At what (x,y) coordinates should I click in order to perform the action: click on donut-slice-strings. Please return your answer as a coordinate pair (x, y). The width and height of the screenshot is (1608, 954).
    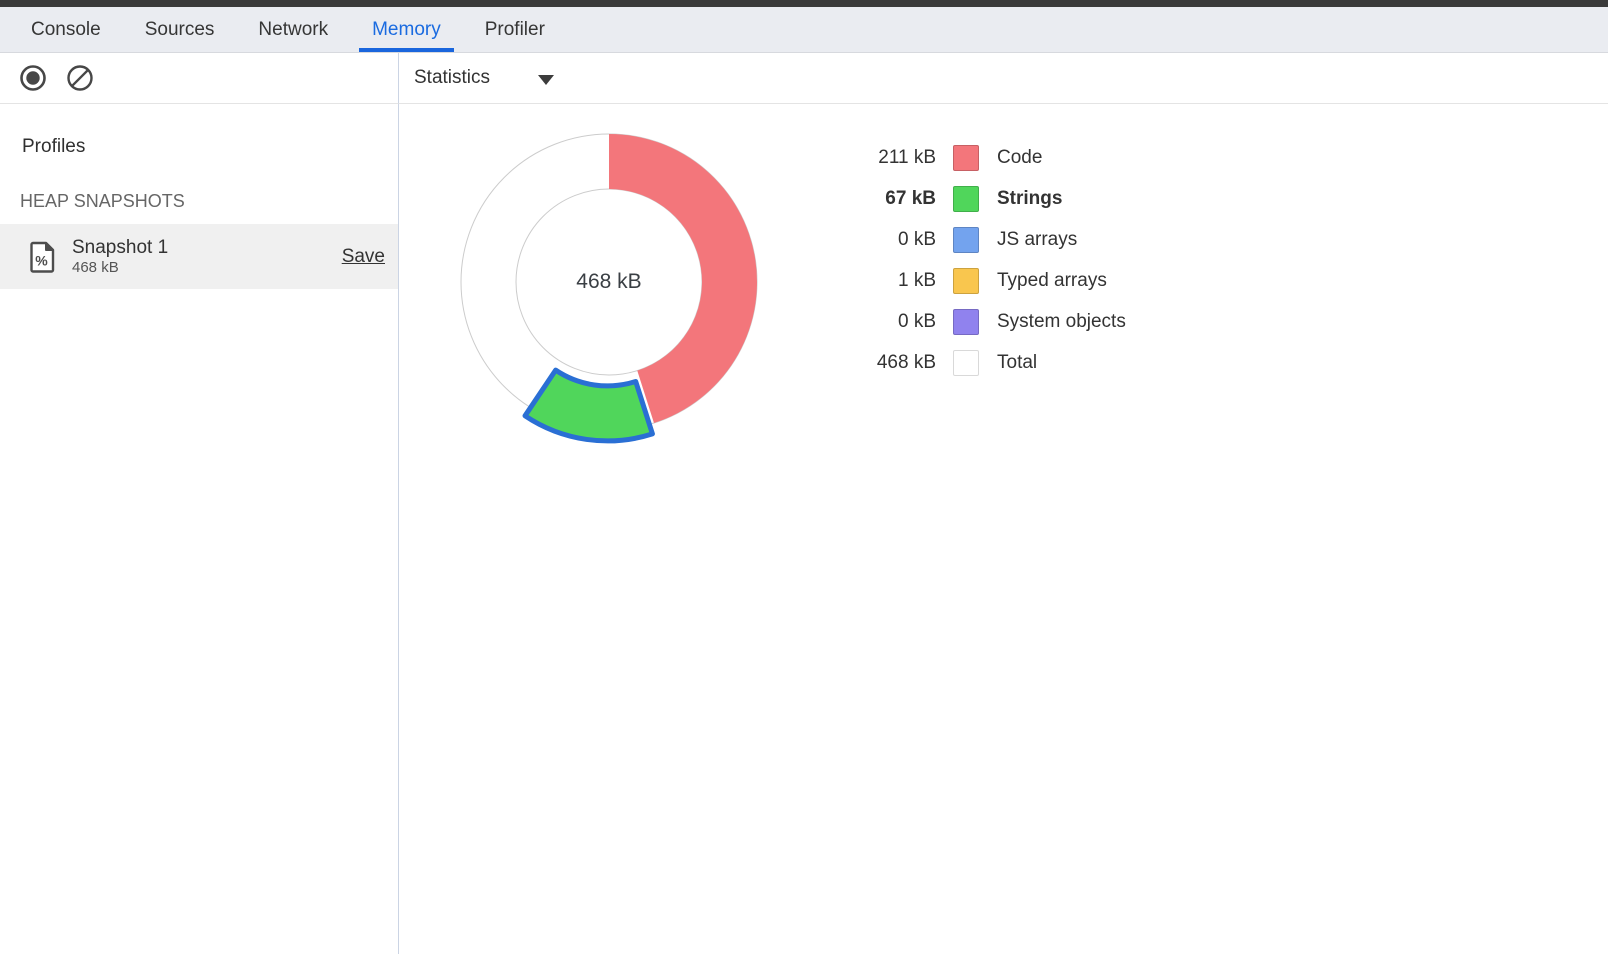
    Looking at the image, I should click on (588, 405).